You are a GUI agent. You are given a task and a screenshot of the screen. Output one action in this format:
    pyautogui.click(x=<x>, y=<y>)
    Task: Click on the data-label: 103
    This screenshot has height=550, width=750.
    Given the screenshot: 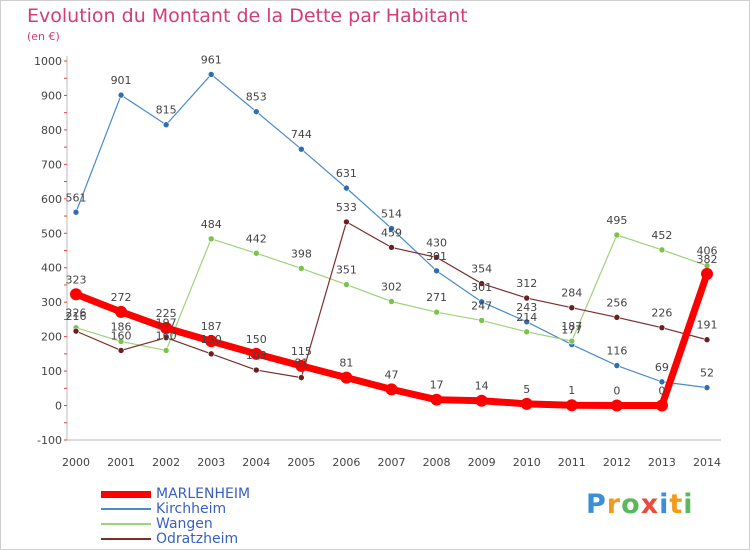 What is the action you would take?
    pyautogui.click(x=256, y=355)
    